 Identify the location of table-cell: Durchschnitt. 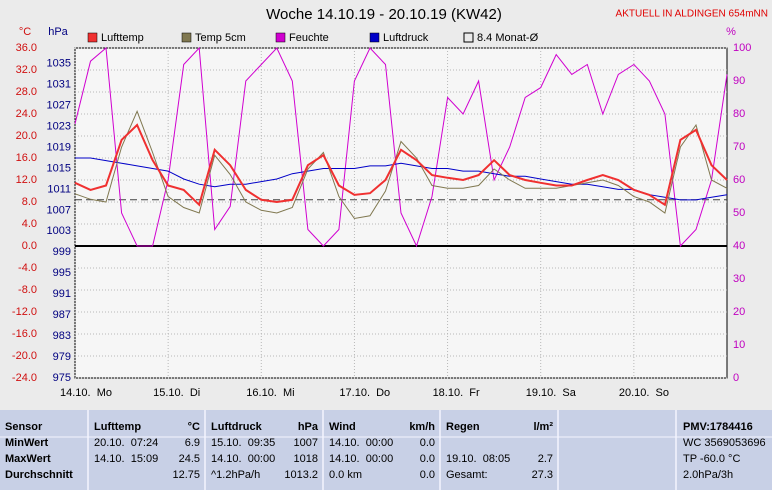
(39, 475).